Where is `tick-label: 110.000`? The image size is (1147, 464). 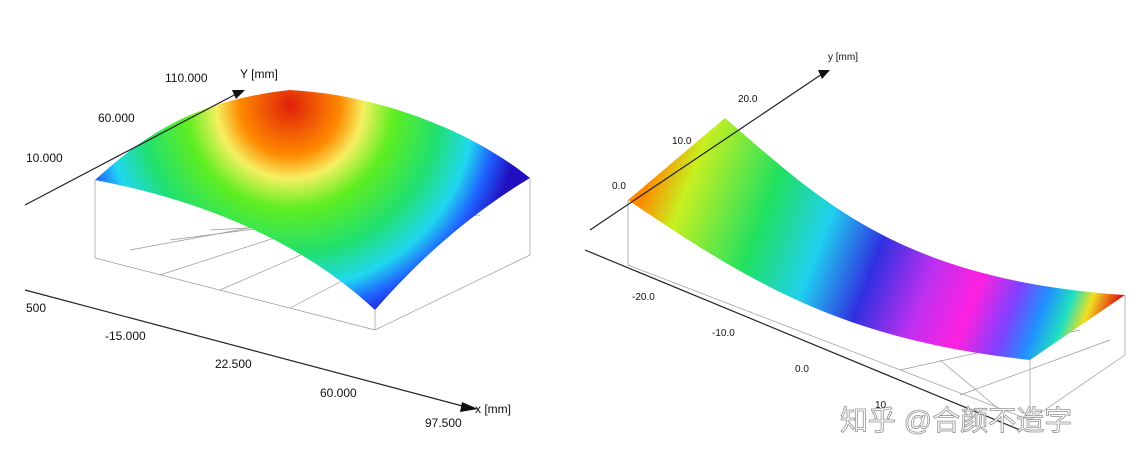
tick-label: 110.000 is located at coordinates (186, 78).